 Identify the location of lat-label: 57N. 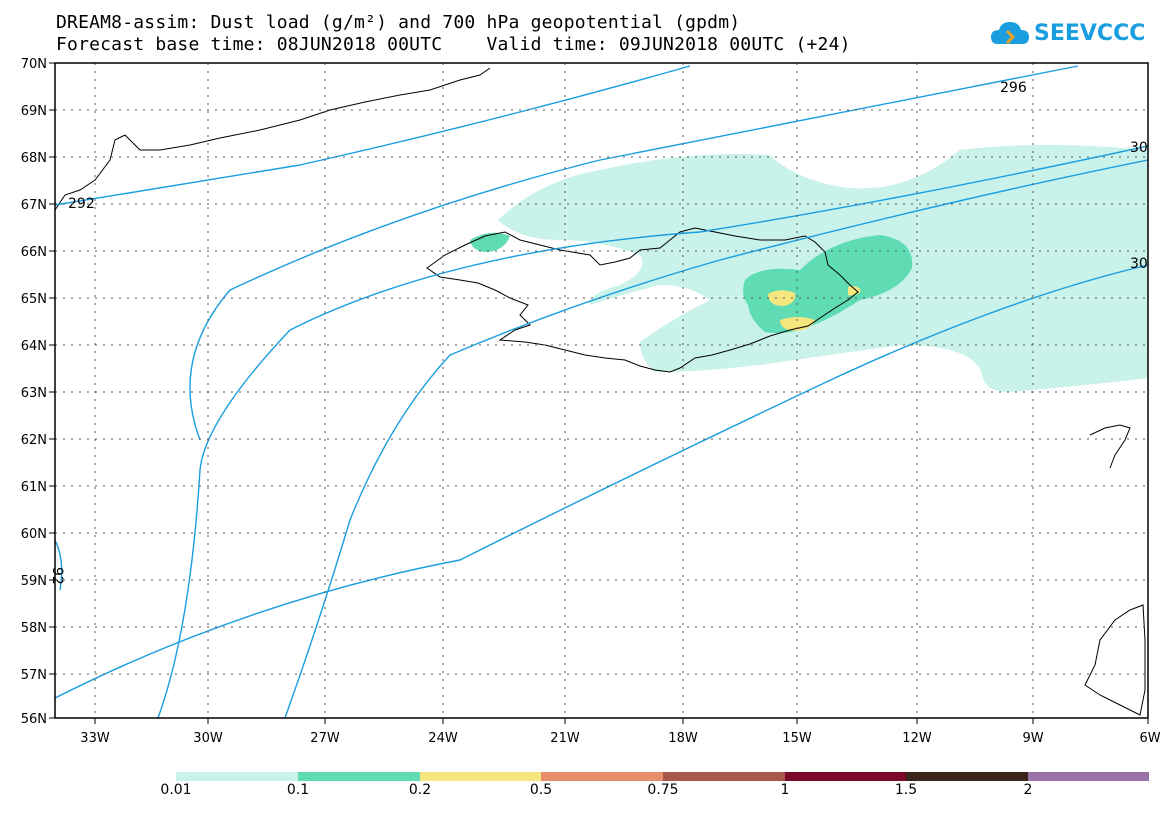
(34, 675).